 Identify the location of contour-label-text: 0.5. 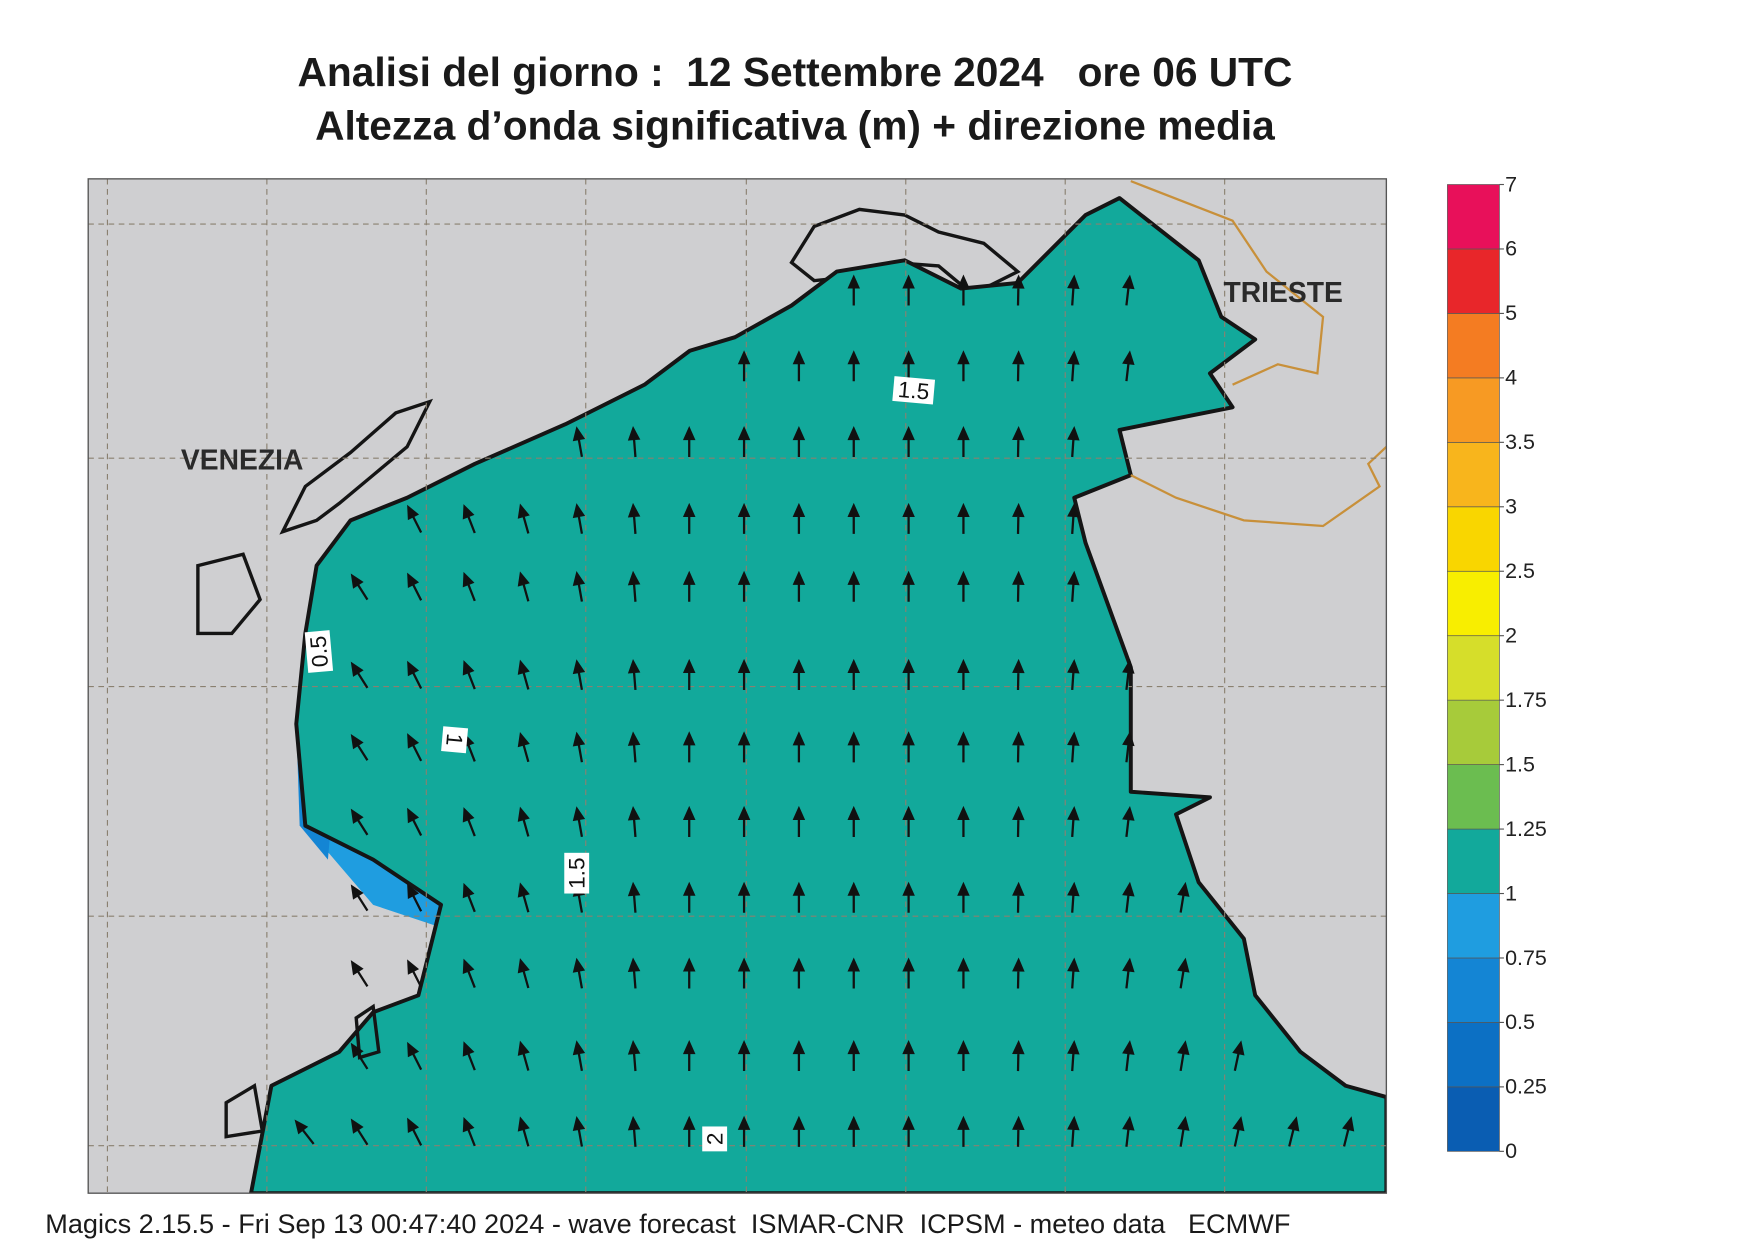
(319, 651).